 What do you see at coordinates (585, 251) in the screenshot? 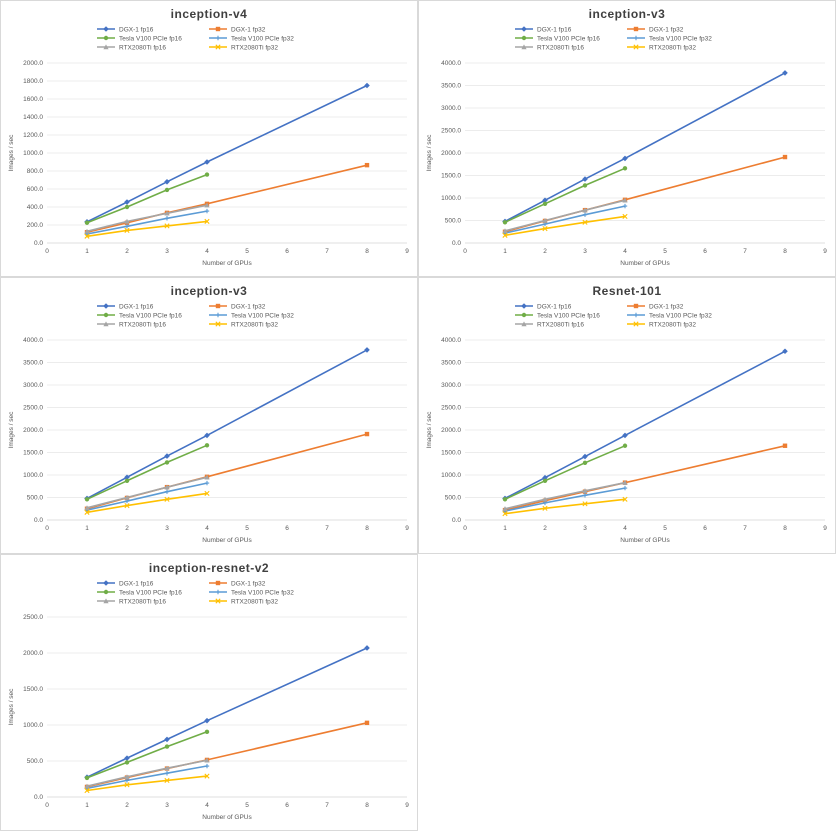
I see `x-tick-label: 3` at bounding box center [585, 251].